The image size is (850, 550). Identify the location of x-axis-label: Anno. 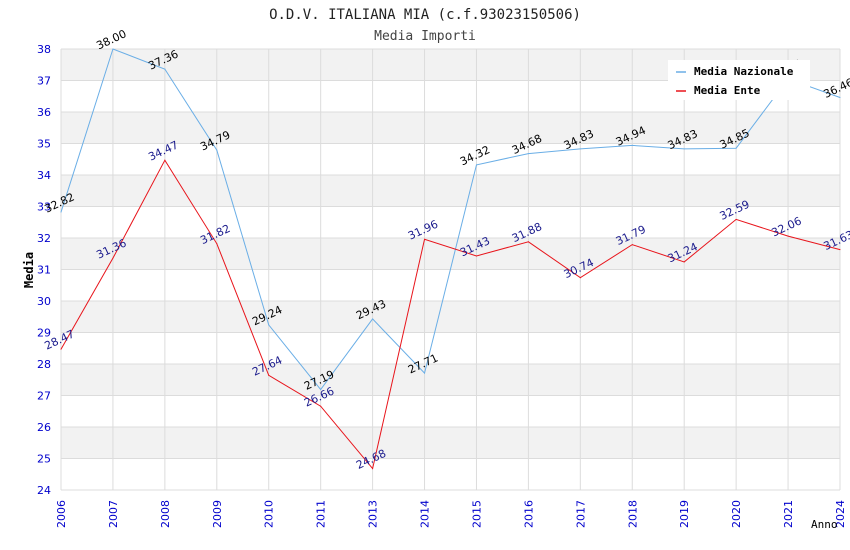
(824, 524).